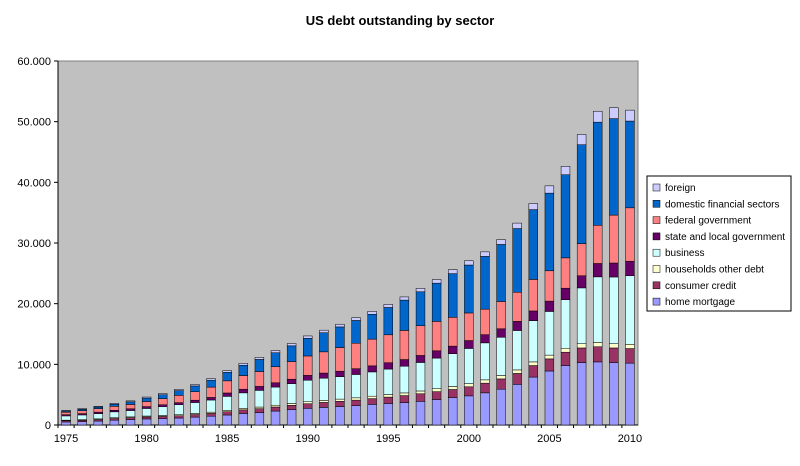 The height and width of the screenshot is (466, 800). I want to click on bar-segment-domestic-financial-sectors-2007, so click(581, 194).